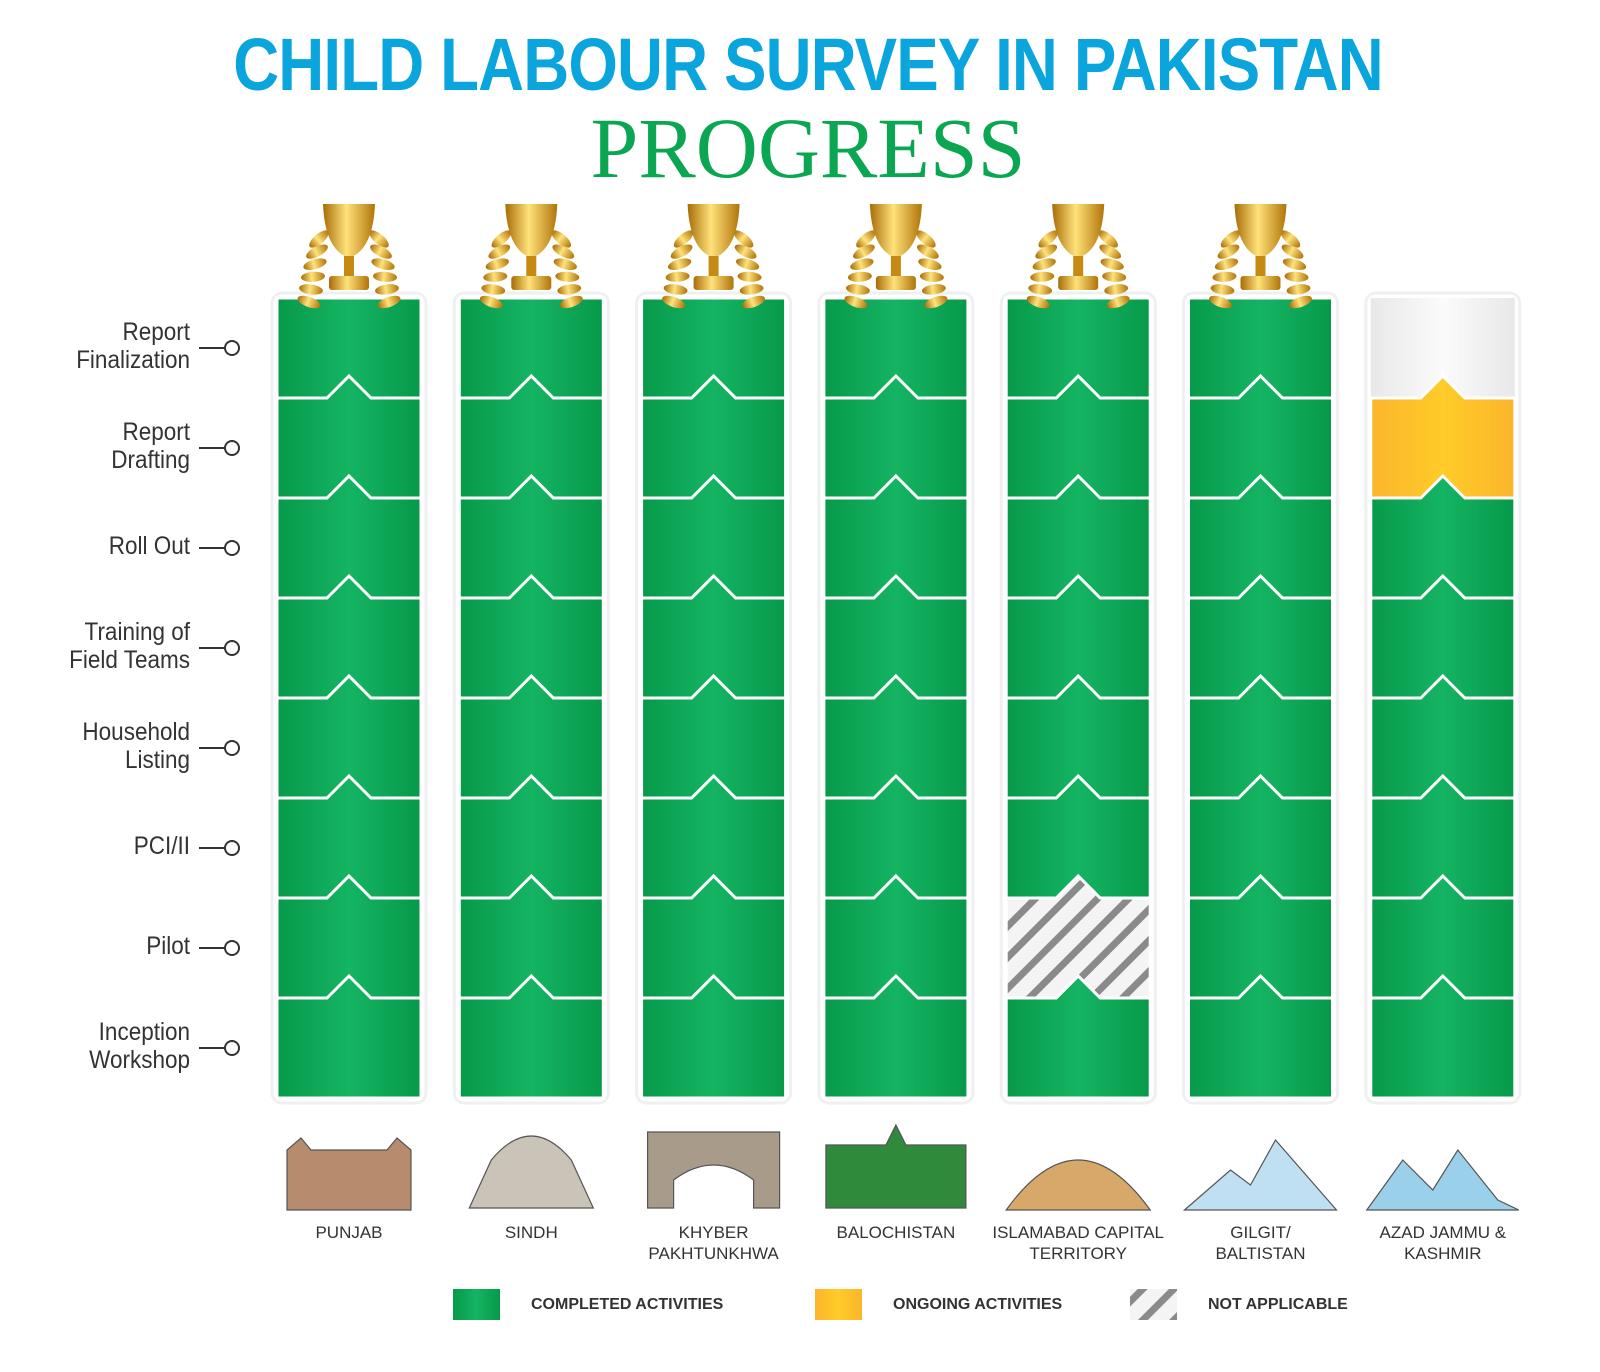 Image resolution: width=1600 pixels, height=1372 pixels. I want to click on row-label: Roll Out, so click(149, 546).